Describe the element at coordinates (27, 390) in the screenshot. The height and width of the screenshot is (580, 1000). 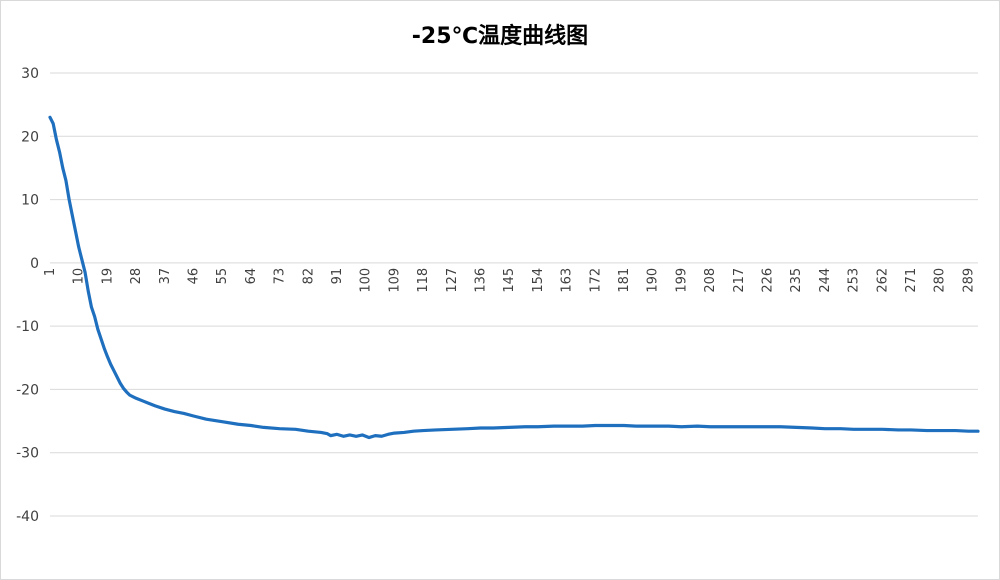
I see `y-tick-label: -20` at that location.